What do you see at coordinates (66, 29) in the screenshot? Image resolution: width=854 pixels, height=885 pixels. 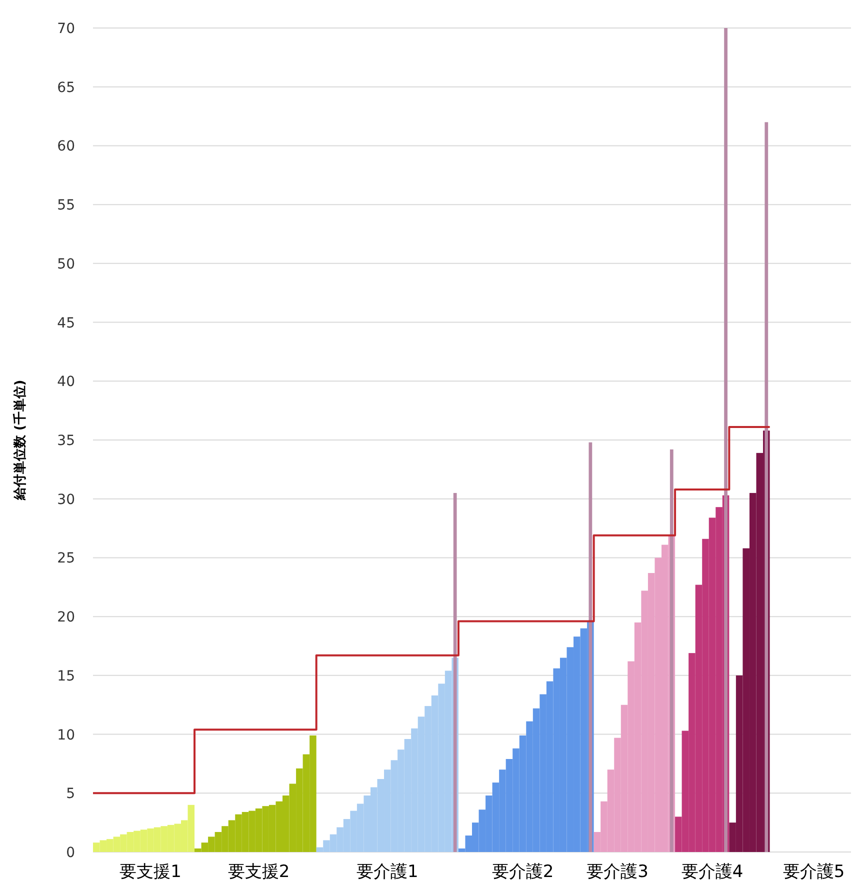 I see `y-tick-label: 70` at bounding box center [66, 29].